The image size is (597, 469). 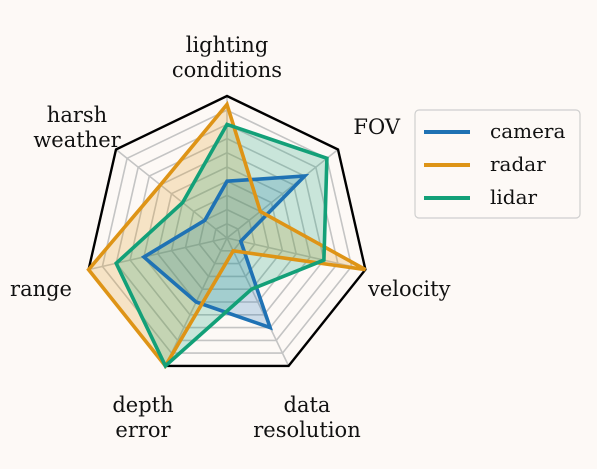 I want to click on axis-label-velocity: velocity, so click(x=409, y=289).